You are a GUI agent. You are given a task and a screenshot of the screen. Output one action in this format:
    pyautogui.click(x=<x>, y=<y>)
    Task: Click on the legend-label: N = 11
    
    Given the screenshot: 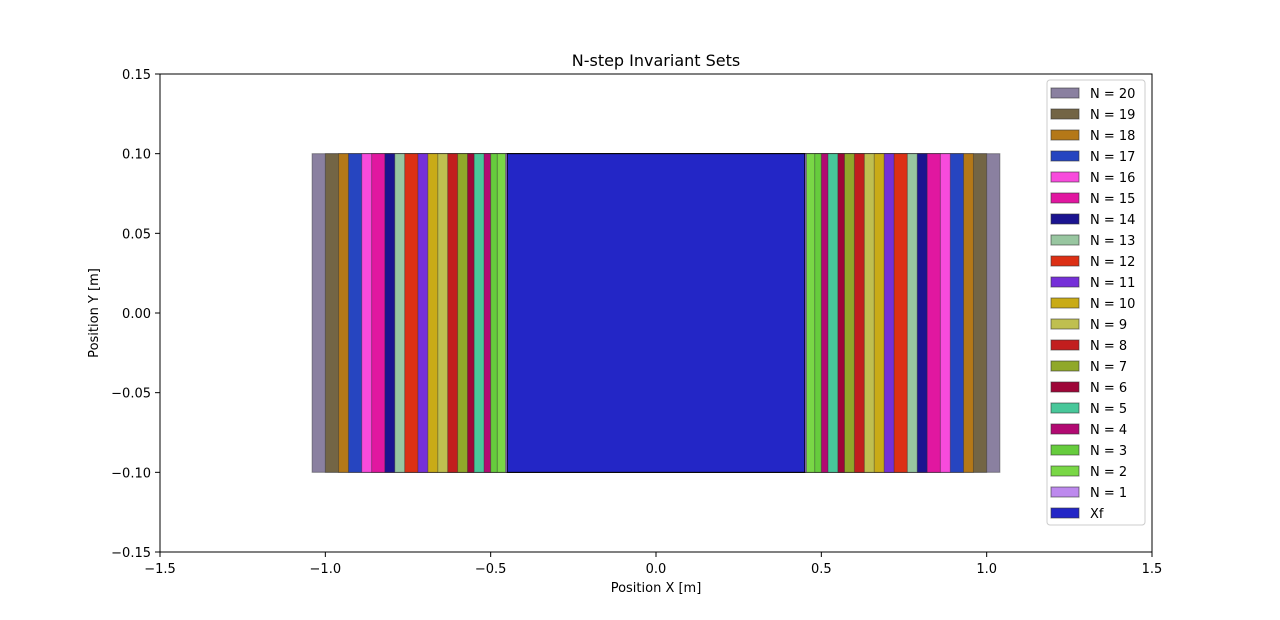 What is the action you would take?
    pyautogui.click(x=1112, y=283)
    